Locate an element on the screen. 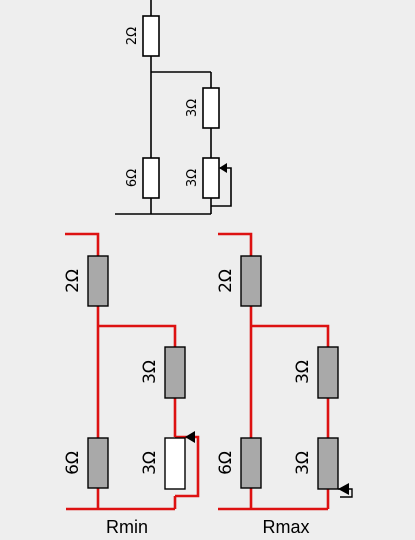  rmin-resistor-3ohm is located at coordinates (175, 372).